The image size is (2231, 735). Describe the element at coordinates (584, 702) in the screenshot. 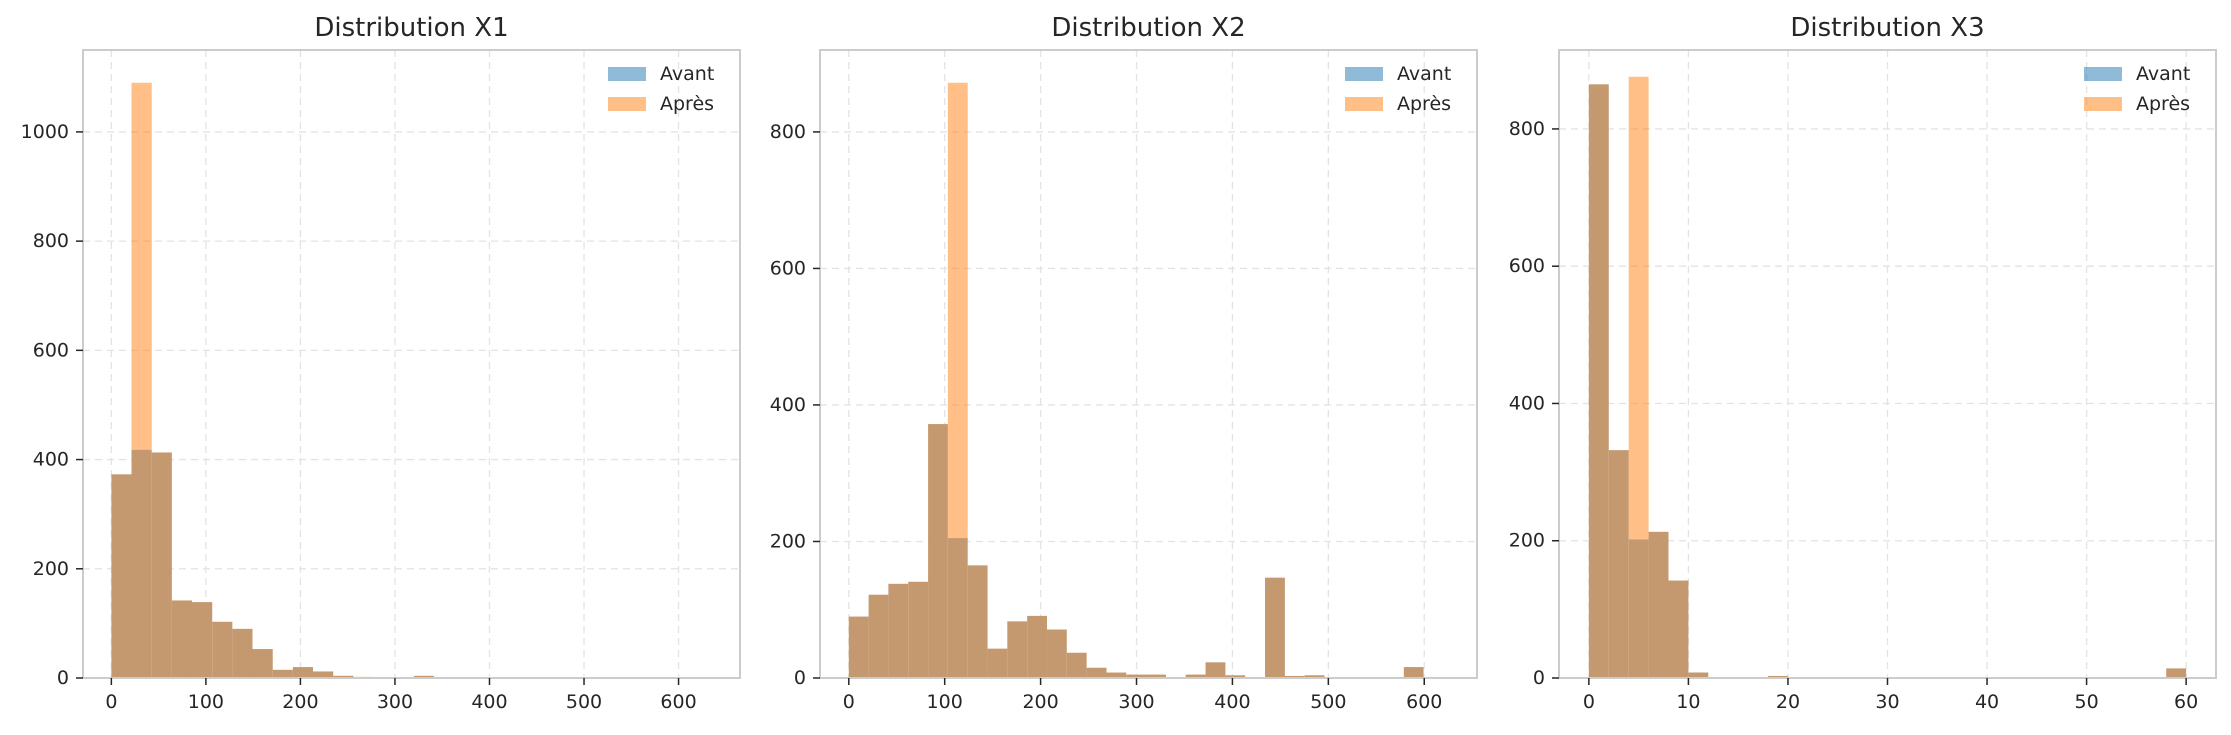

I see `x-tick-label: 500` at that location.